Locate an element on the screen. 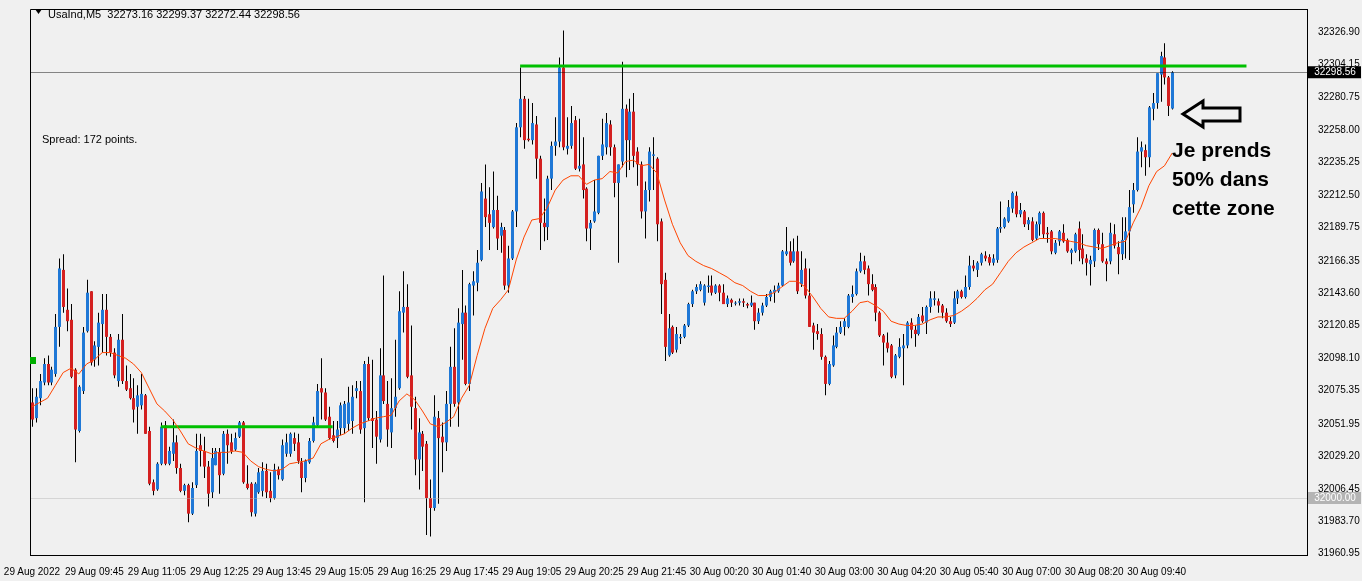 Image resolution: width=1362 pixels, height=581 pixels. y-tick-label: 32235.25 is located at coordinates (1339, 162).